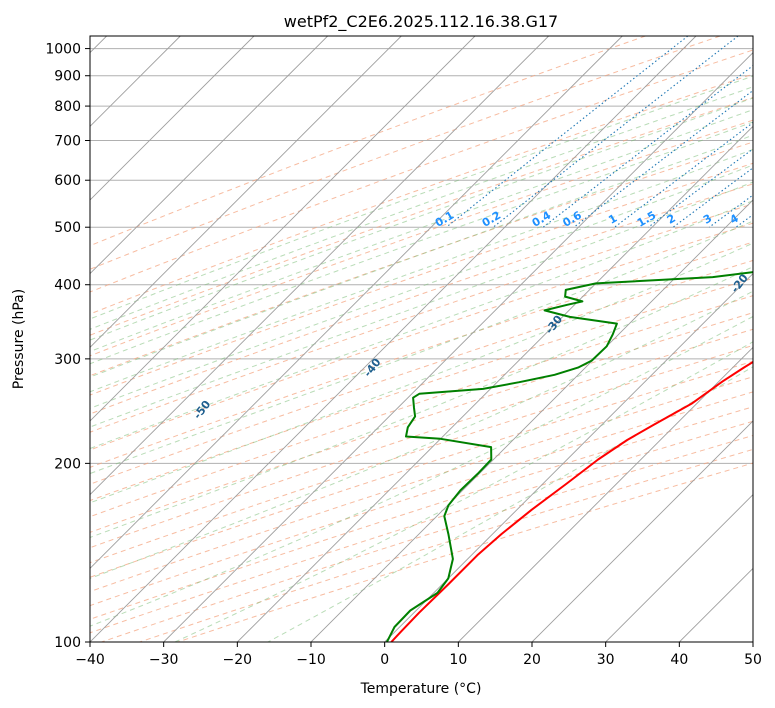 The height and width of the screenshot is (708, 775). I want to click on x-tick-label: 0, so click(384, 660).